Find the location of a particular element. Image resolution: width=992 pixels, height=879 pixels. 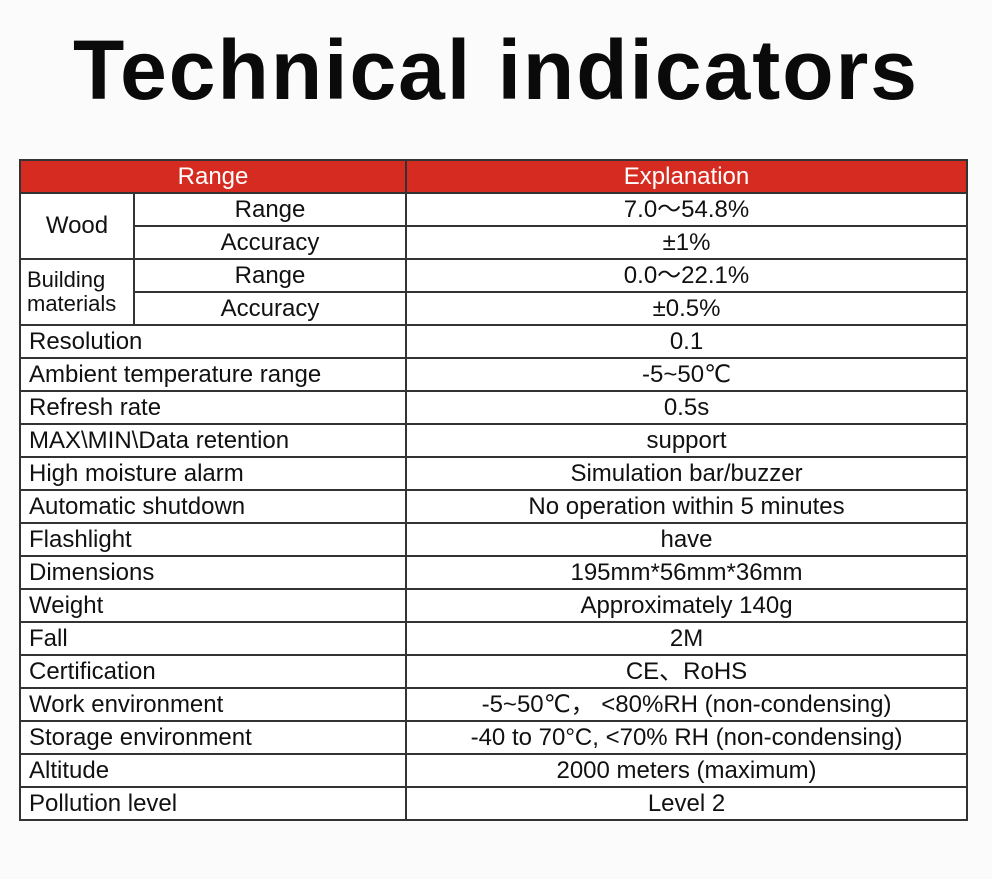

row-label: Fall is located at coordinates (213, 638).